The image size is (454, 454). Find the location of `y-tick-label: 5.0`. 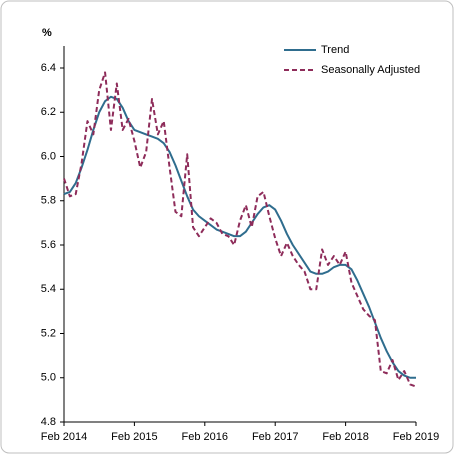

y-tick-label: 5.0 is located at coordinates (48, 378).